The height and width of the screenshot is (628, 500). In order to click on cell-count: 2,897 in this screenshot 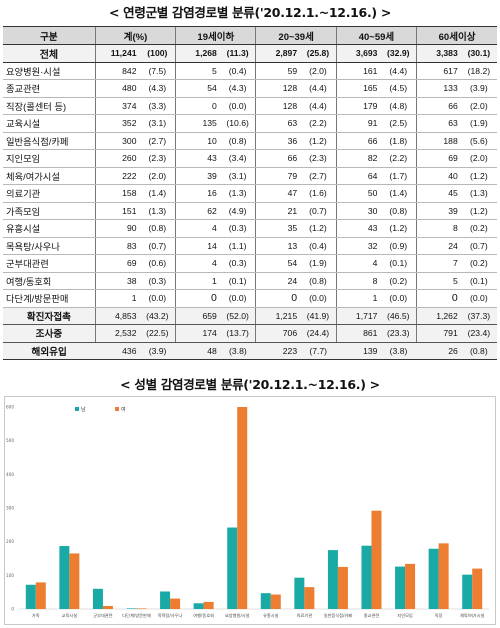, I will do `click(278, 53)`.